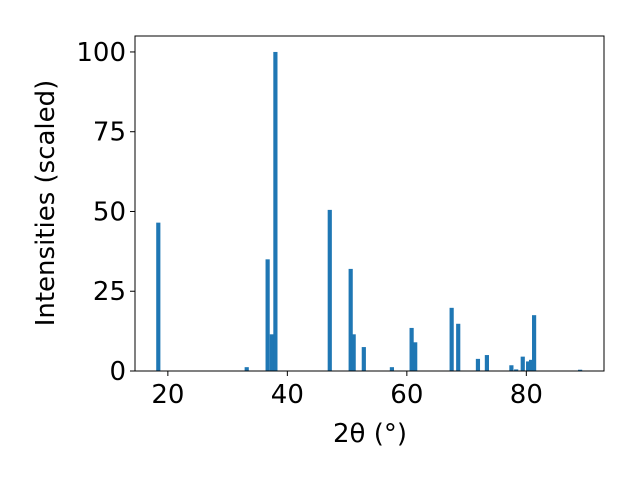 Image resolution: width=640 pixels, height=480 pixels. I want to click on y-axis-ticks: 0 25 50 75 100, so click(105, 212).